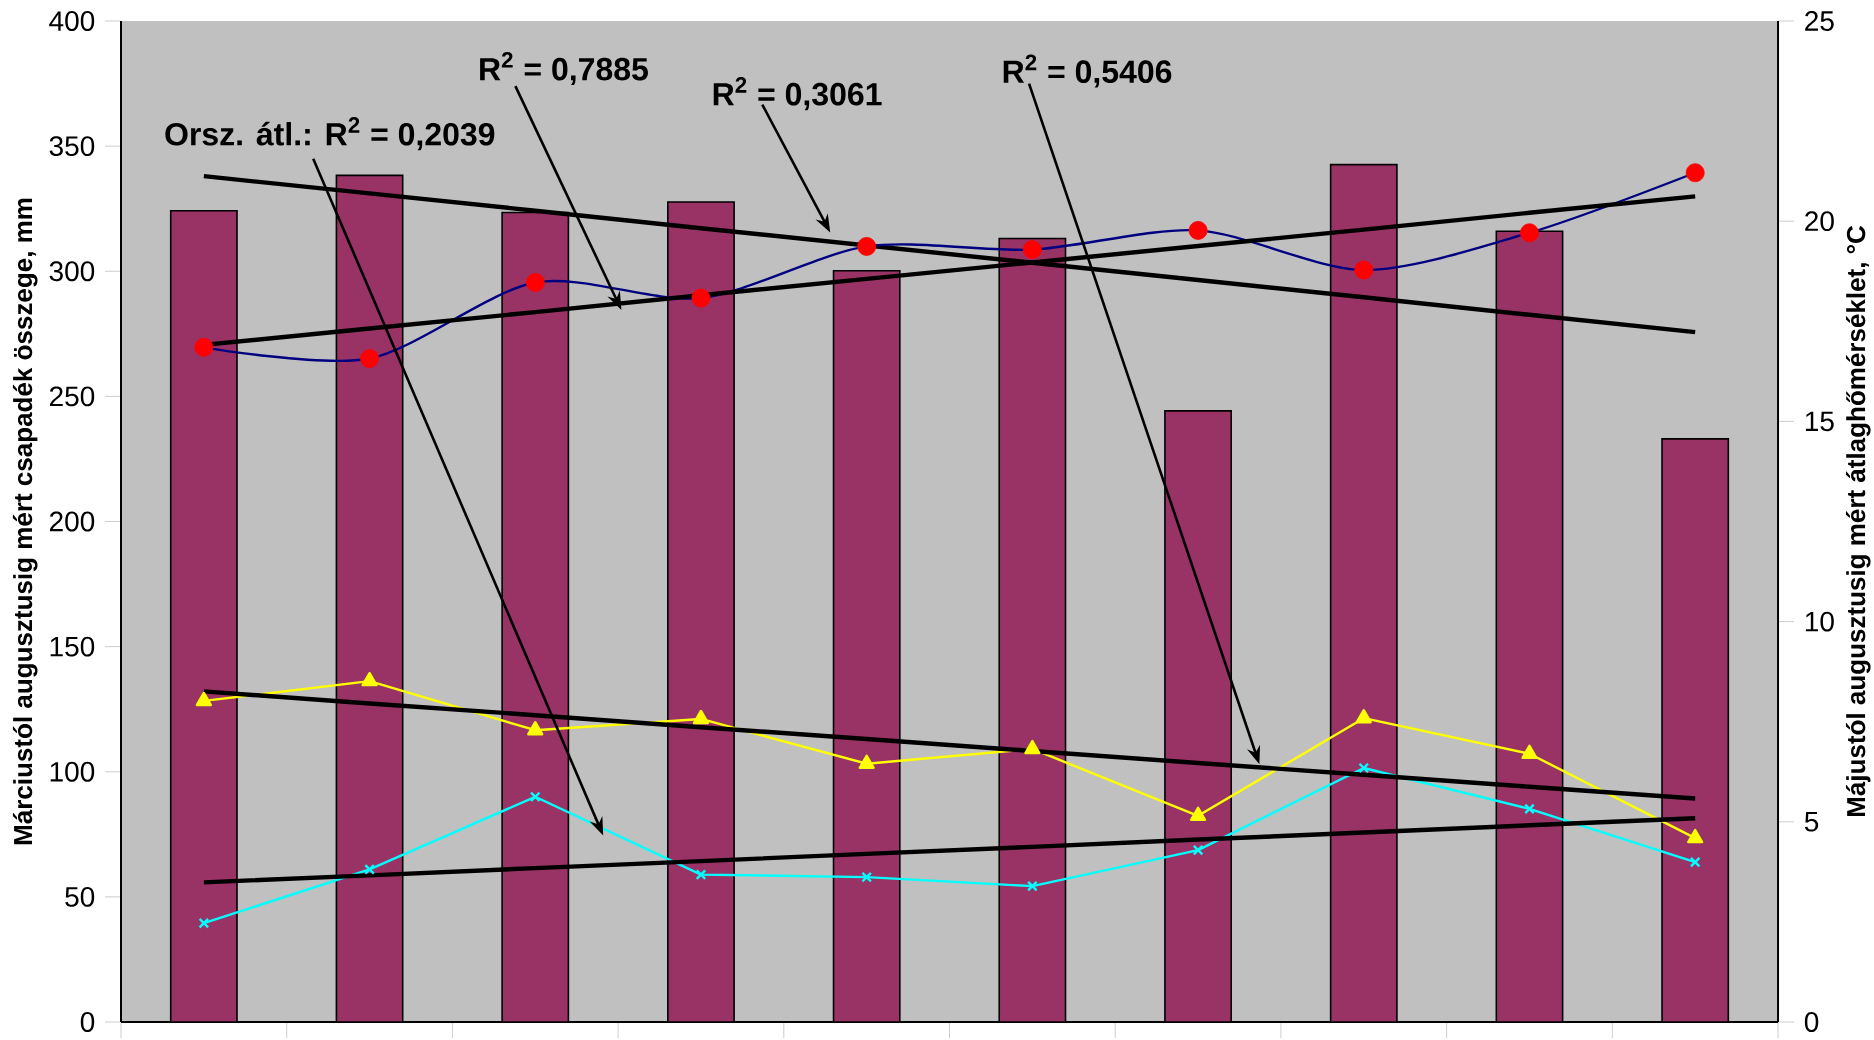  What do you see at coordinates (72, 271) in the screenshot?
I see `y-tick-label: 300` at bounding box center [72, 271].